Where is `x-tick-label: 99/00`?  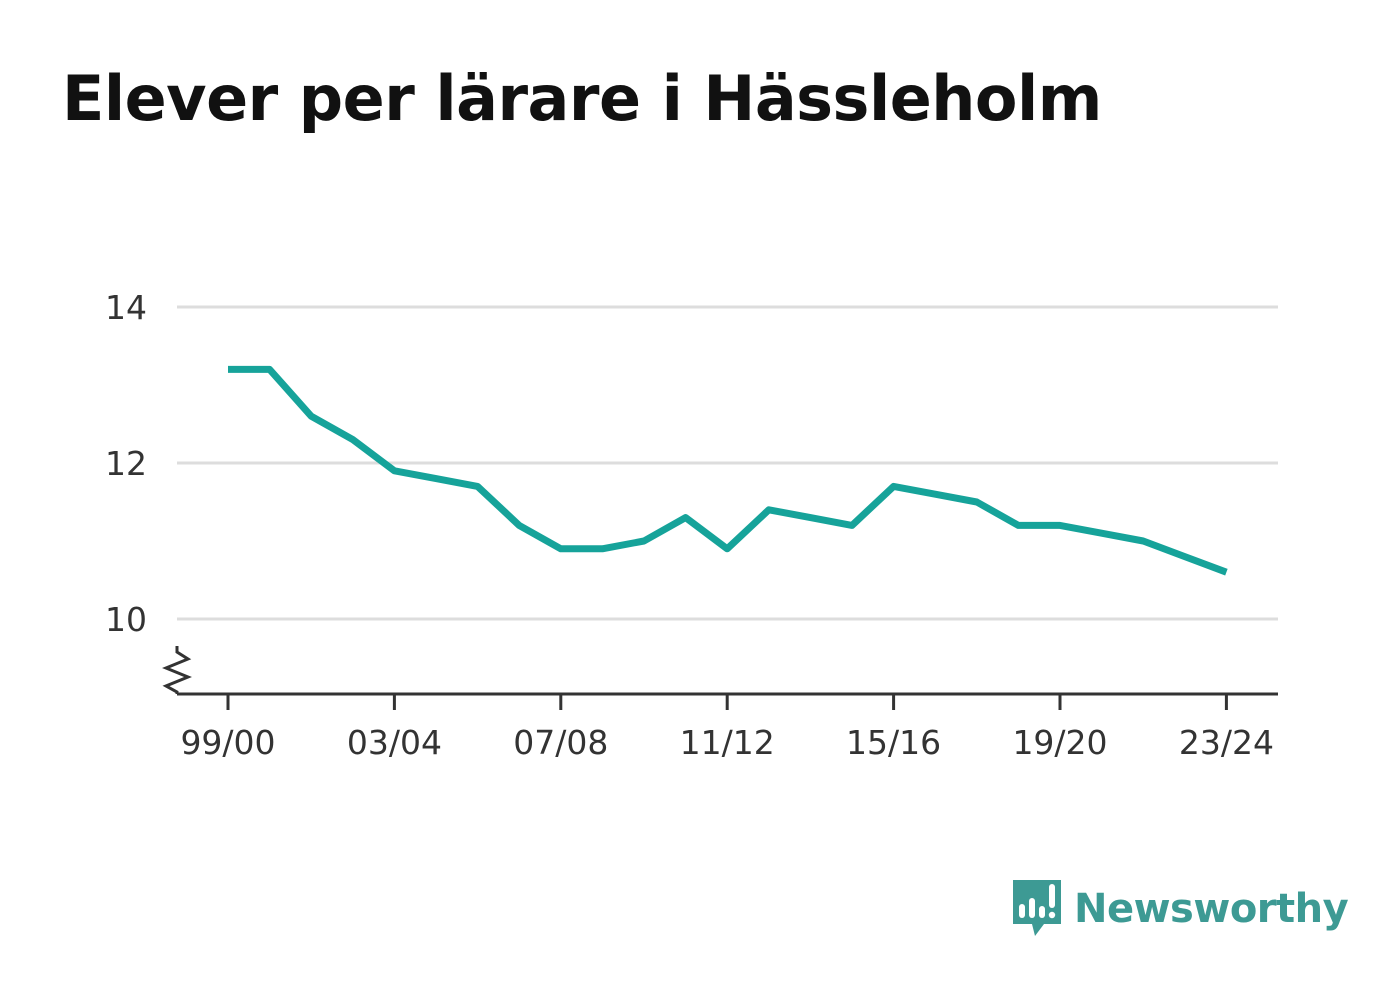 x-tick-label: 99/00 is located at coordinates (227, 742).